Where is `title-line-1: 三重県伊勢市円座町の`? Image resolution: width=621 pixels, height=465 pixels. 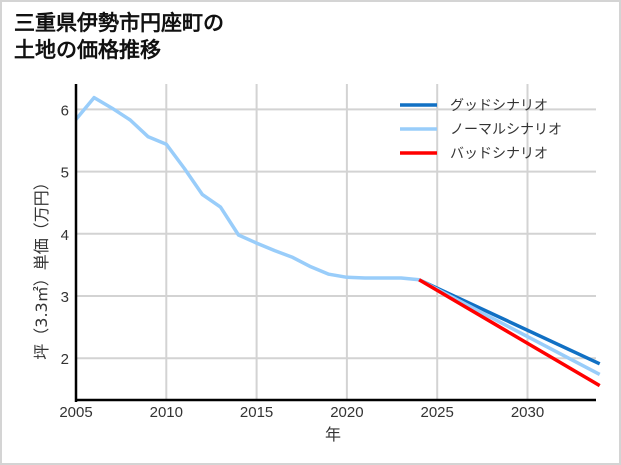 title-line-1: 三重県伊勢市円座町の is located at coordinates (119, 23).